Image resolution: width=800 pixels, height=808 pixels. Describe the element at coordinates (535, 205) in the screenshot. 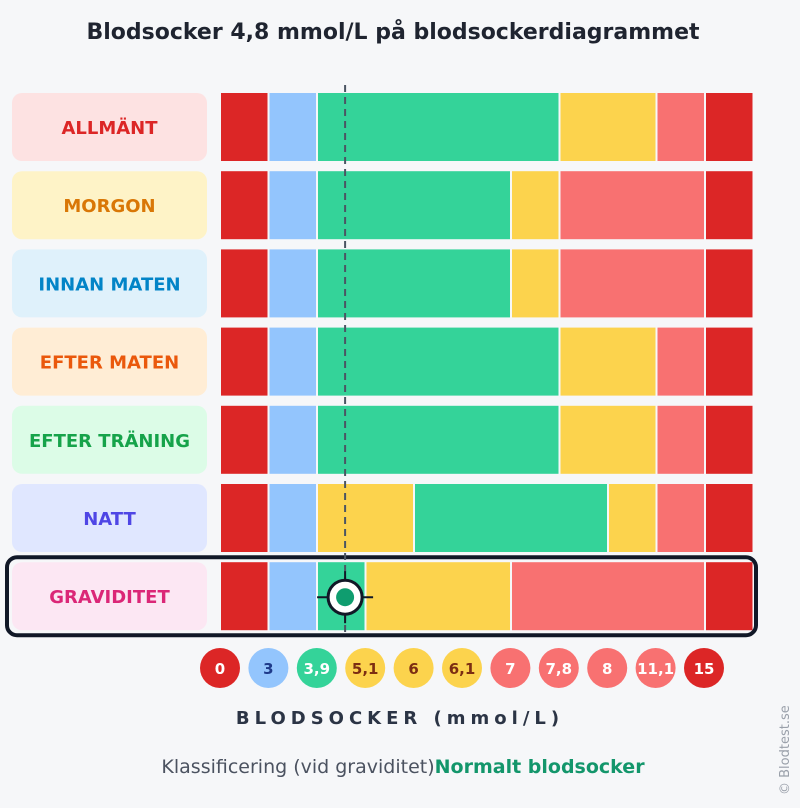

I see `segment-morgon-elevated` at that location.